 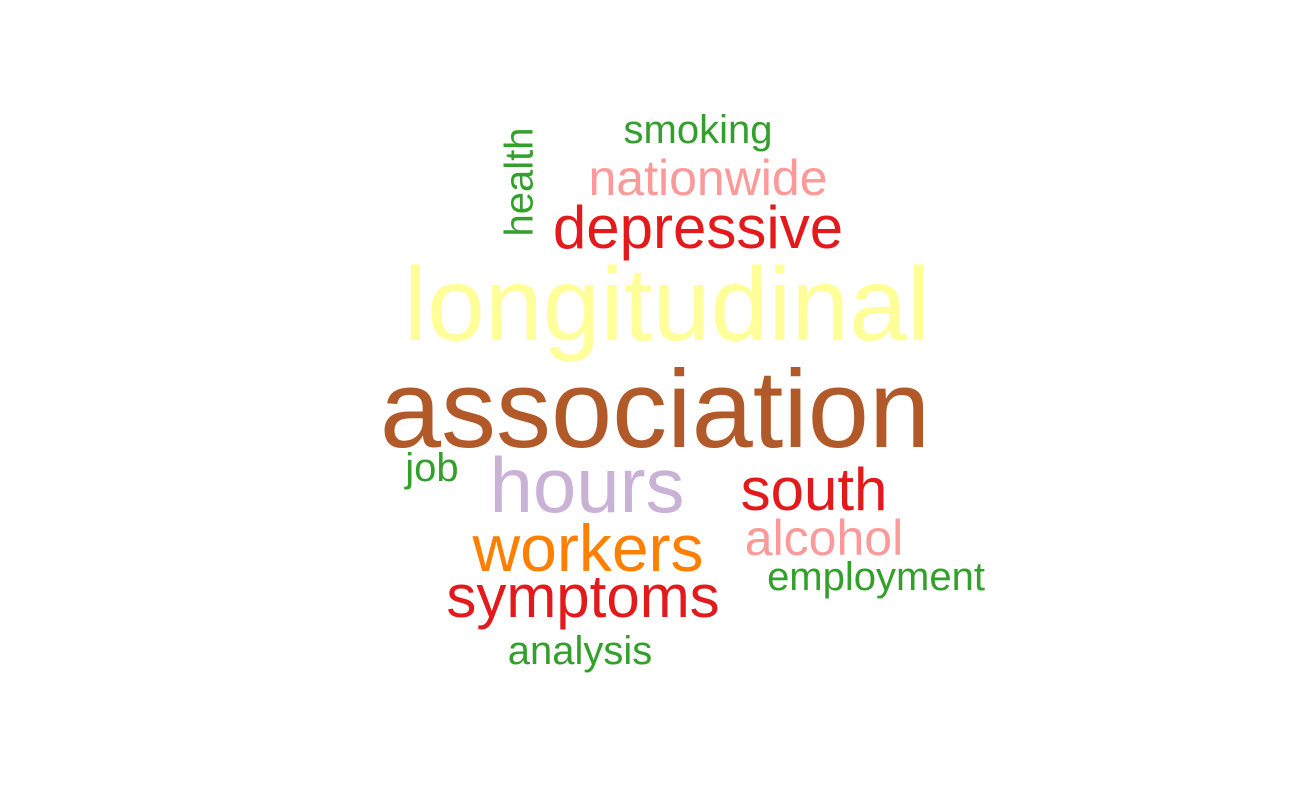 I want to click on word-hours: hours, so click(x=587, y=485).